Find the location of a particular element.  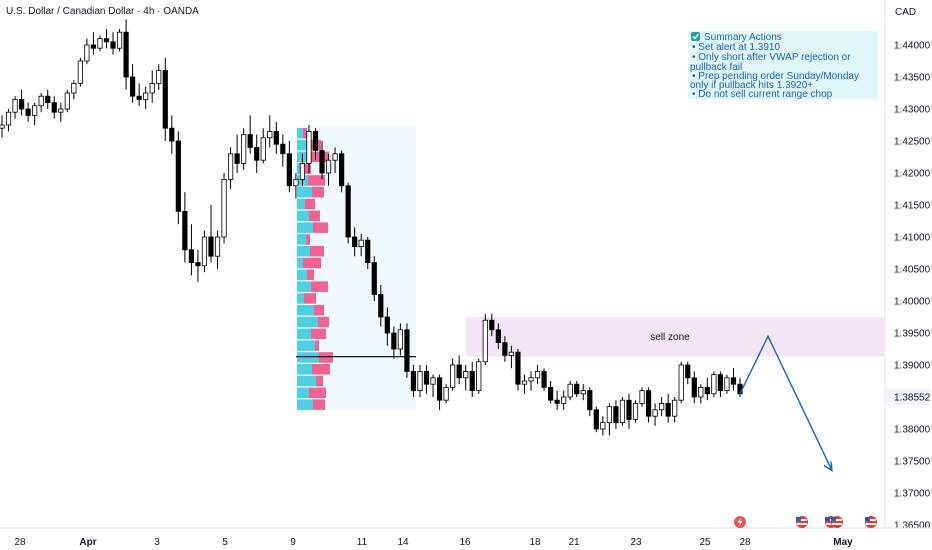

time-tick: 28 is located at coordinates (20, 542).